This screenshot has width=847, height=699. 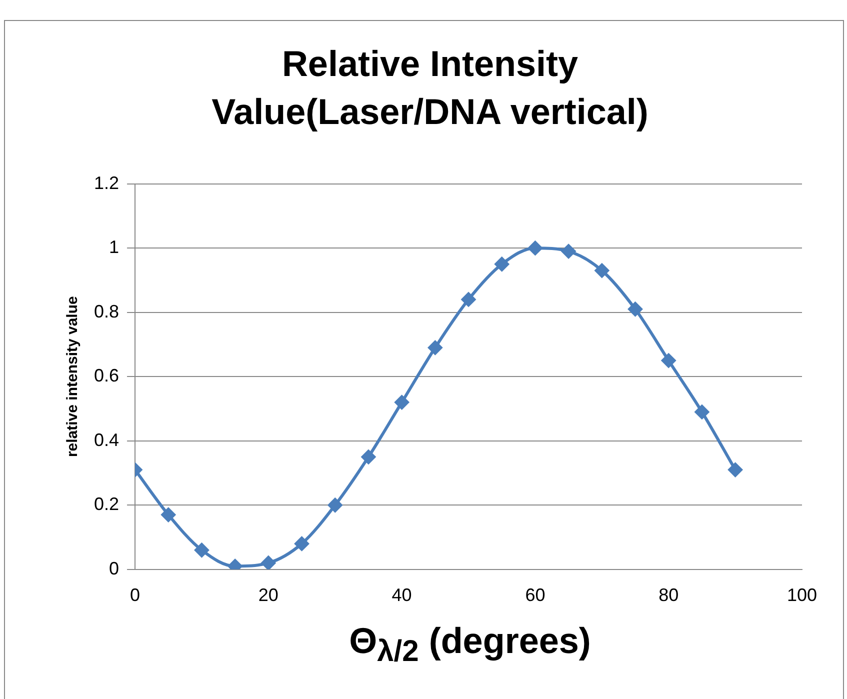 What do you see at coordinates (73, 377) in the screenshot?
I see `y-axis-title: relative intensity value` at bounding box center [73, 377].